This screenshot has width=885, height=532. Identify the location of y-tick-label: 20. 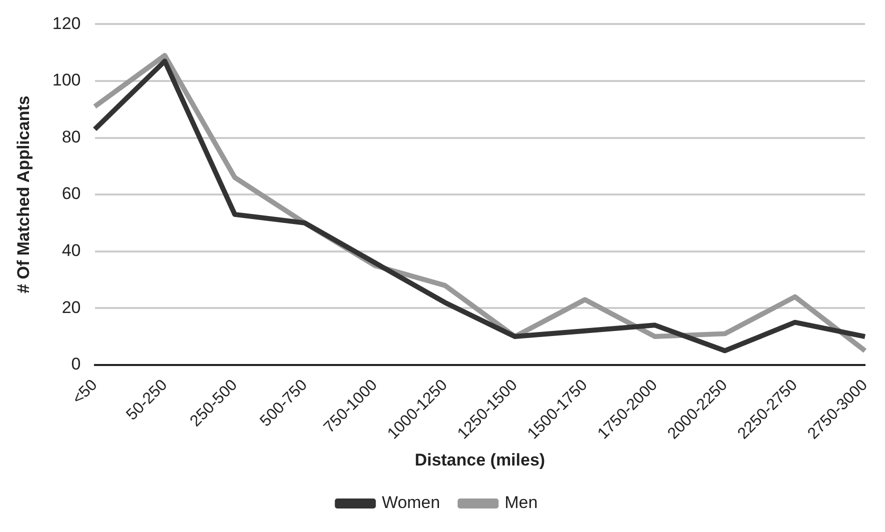
(71, 307).